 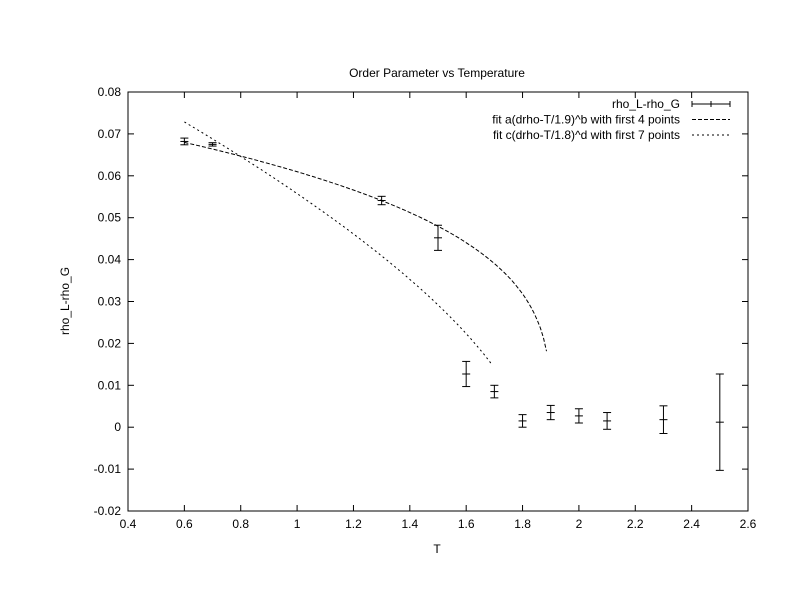 What do you see at coordinates (110, 385) in the screenshot?
I see `y-tick-label: 0.01` at bounding box center [110, 385].